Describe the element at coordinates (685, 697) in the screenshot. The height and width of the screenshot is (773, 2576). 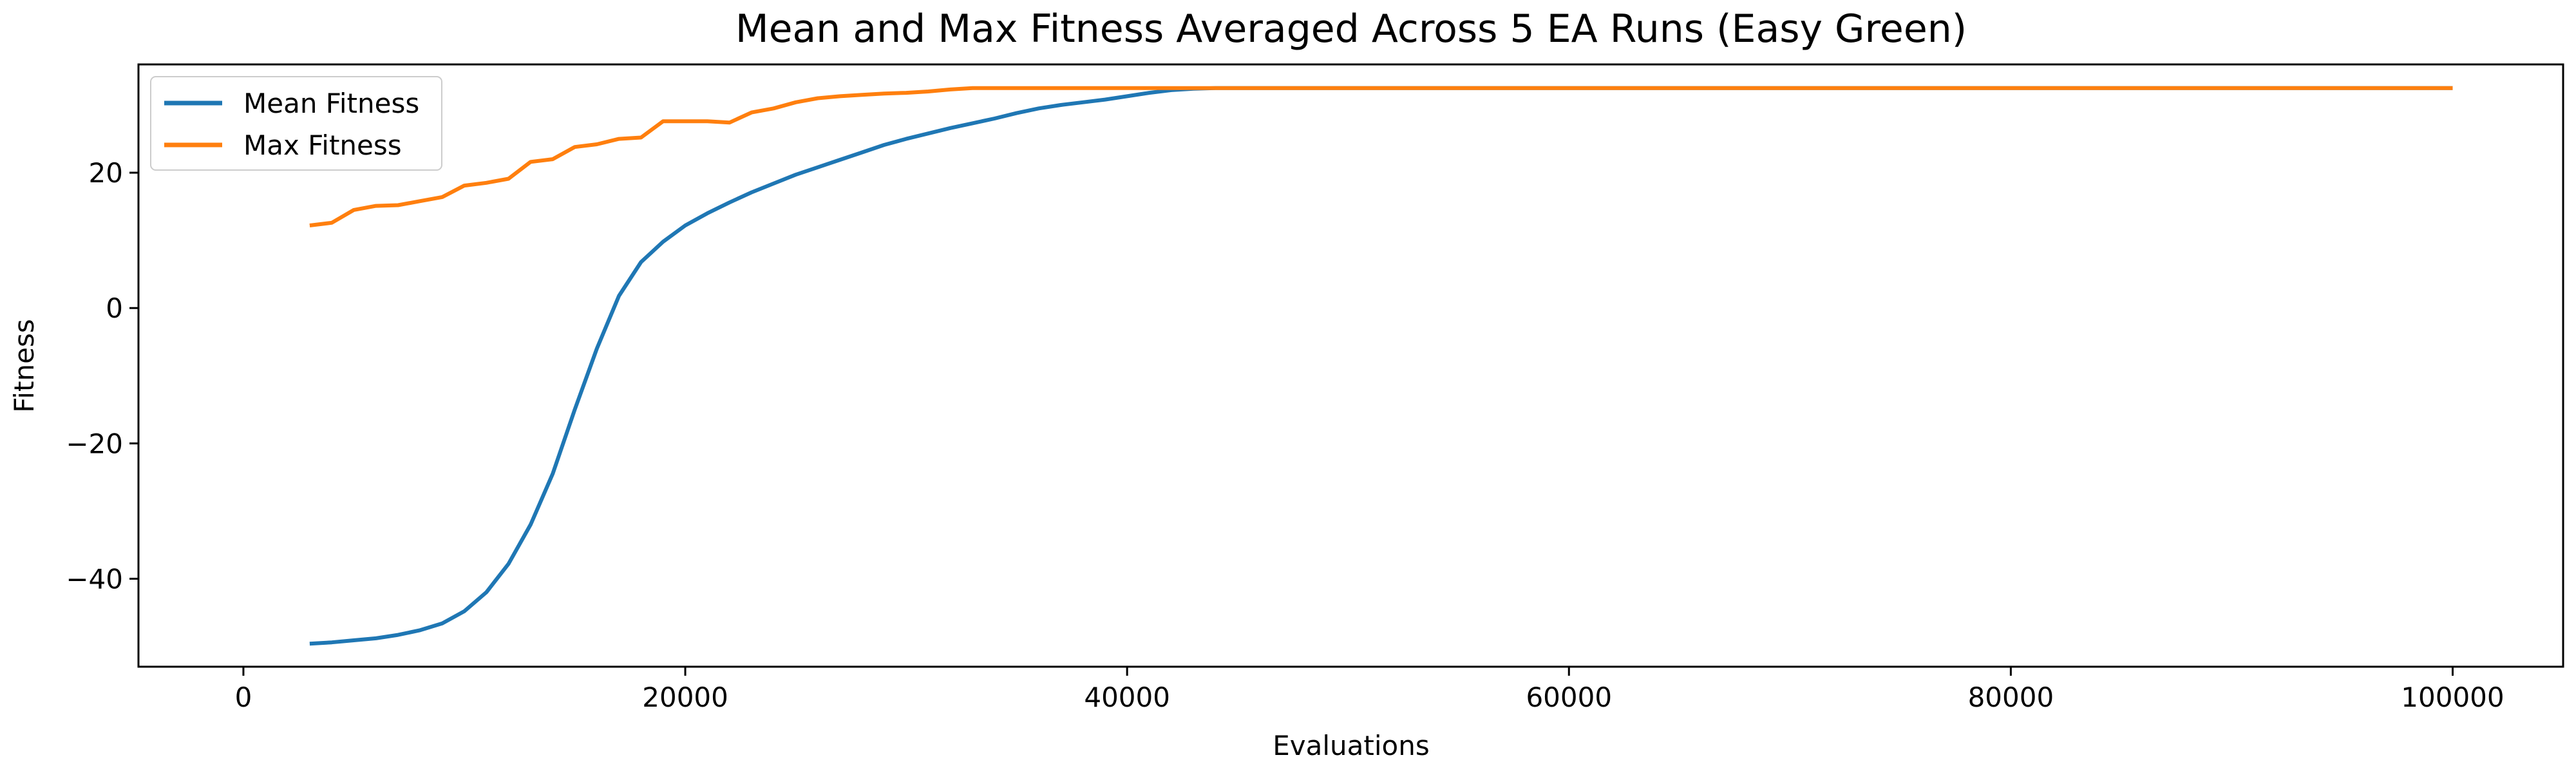
I see `x-tick-label: 20000` at that location.